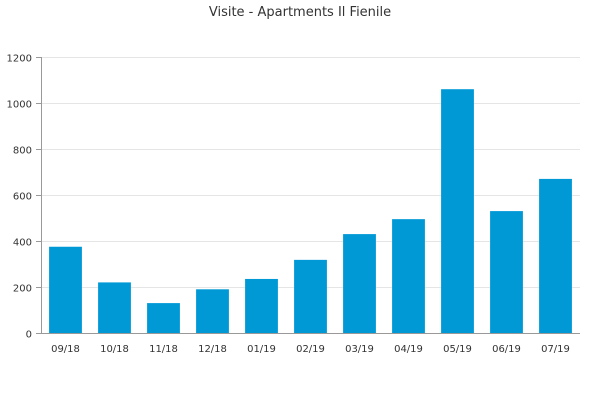  I want to click on y-tick-label: 0, so click(29, 335).